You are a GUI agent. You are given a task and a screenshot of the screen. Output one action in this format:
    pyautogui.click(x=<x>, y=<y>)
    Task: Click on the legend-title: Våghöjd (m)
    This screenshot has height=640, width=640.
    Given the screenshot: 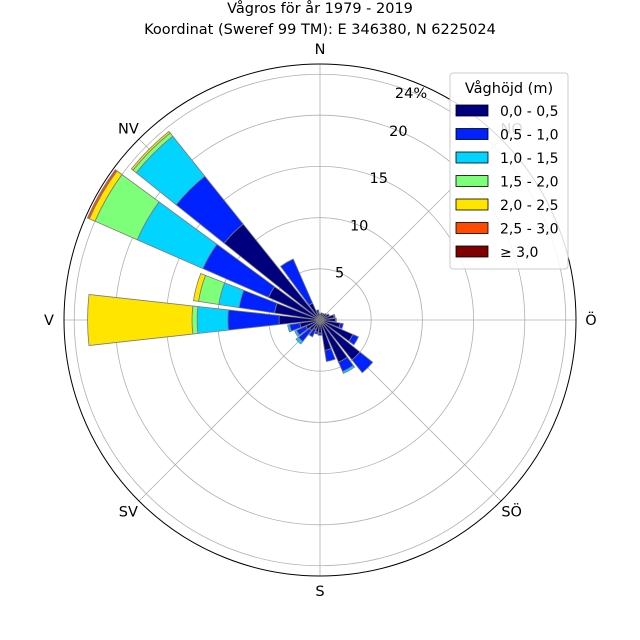 What is the action you would take?
    pyautogui.click(x=509, y=88)
    